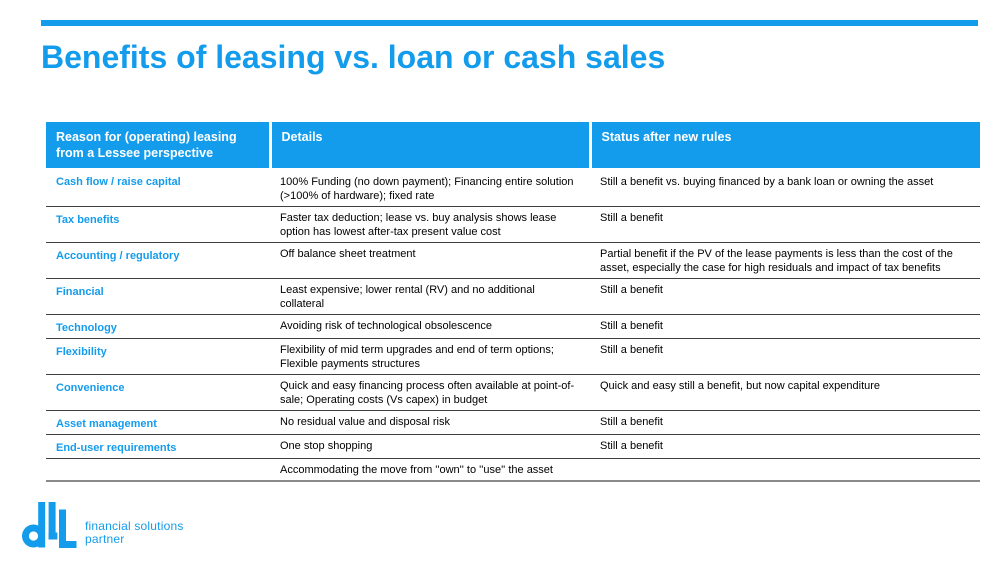 The image size is (1000, 566). I want to click on details-cell: Off balance sheet treatment, so click(430, 260).